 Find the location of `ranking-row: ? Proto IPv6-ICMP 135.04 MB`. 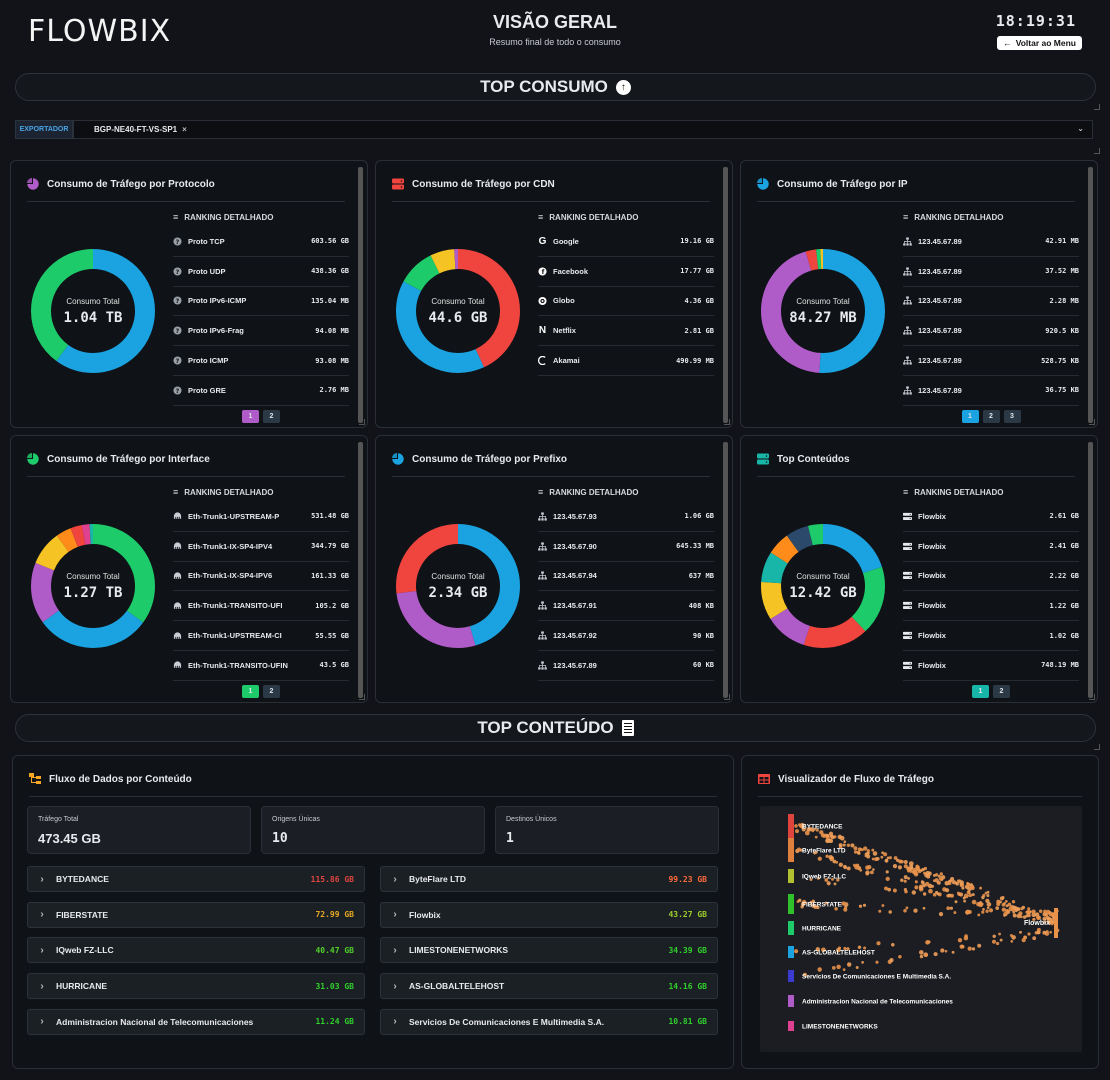

ranking-row: ? Proto IPv6-ICMP 135.04 MB is located at coordinates (261, 302).